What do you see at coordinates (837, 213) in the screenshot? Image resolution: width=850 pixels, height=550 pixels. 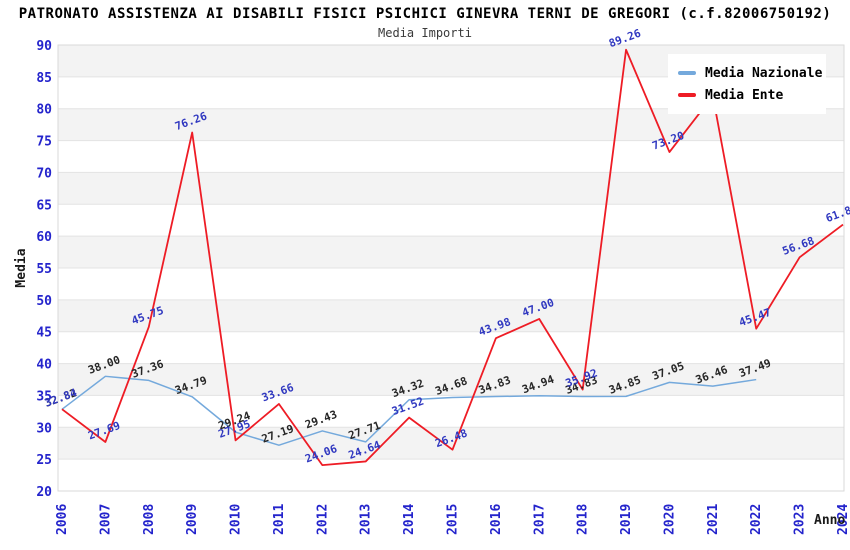 I see `data-label: 61.82` at bounding box center [837, 213].